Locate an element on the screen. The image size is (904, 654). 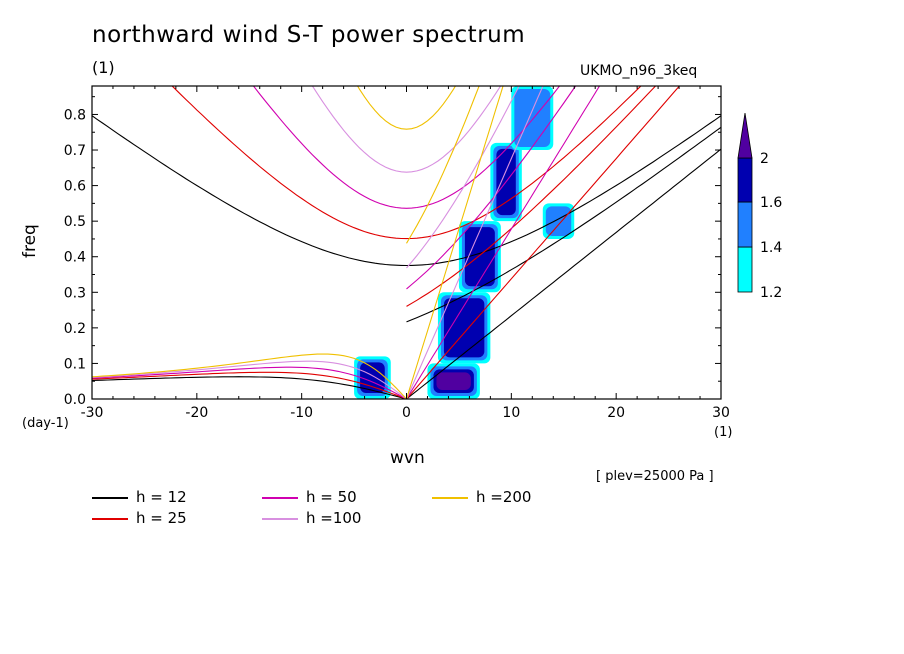
curve-rossby-h25 is located at coordinates (249, 385).